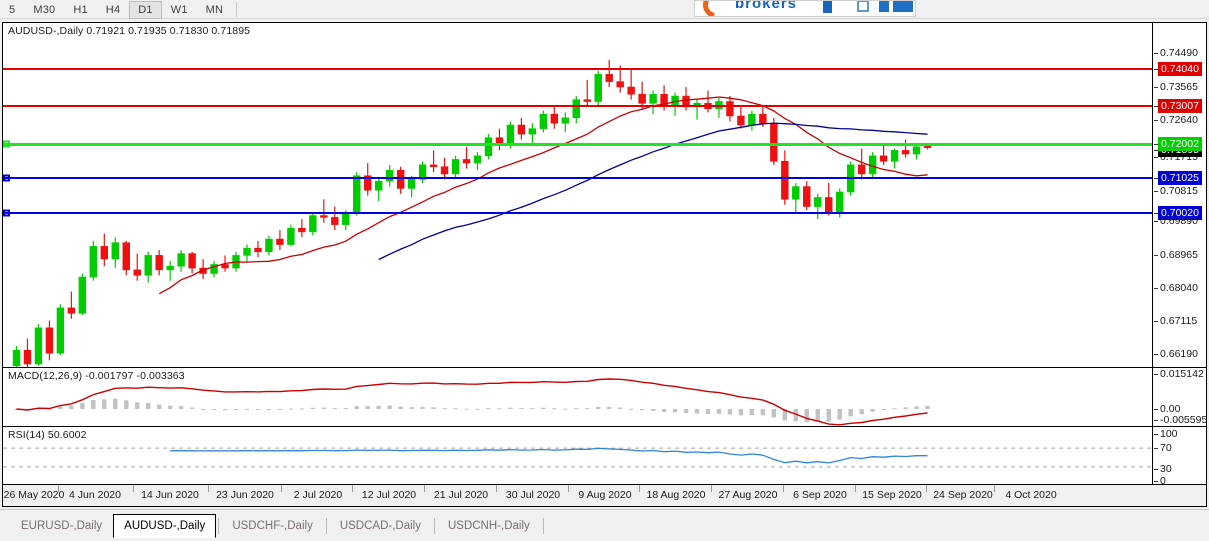 The height and width of the screenshot is (541, 1209). I want to click on macd-axis: 0.015142 0.00 -0.005595, so click(1180, 397).